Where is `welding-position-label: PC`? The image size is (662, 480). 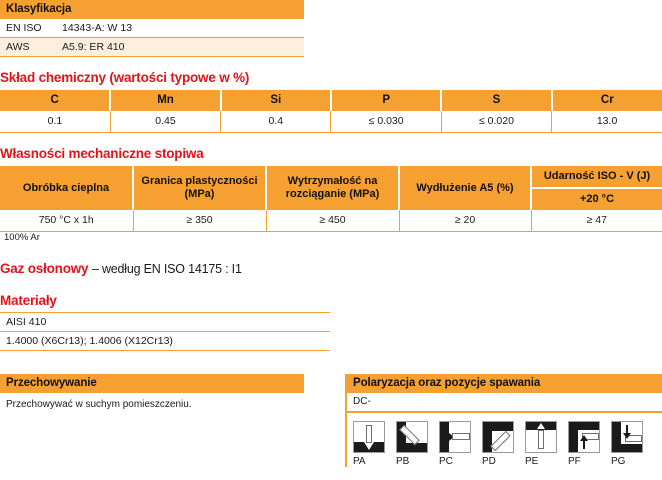
welding-position-label: PC is located at coordinates (446, 461).